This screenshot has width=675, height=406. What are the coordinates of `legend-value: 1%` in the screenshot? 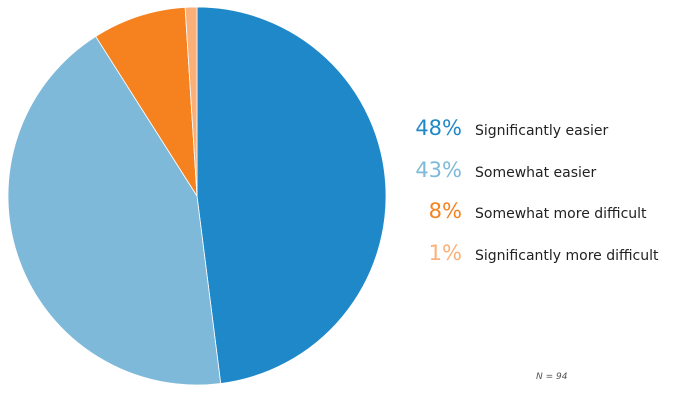 It's located at (445, 252).